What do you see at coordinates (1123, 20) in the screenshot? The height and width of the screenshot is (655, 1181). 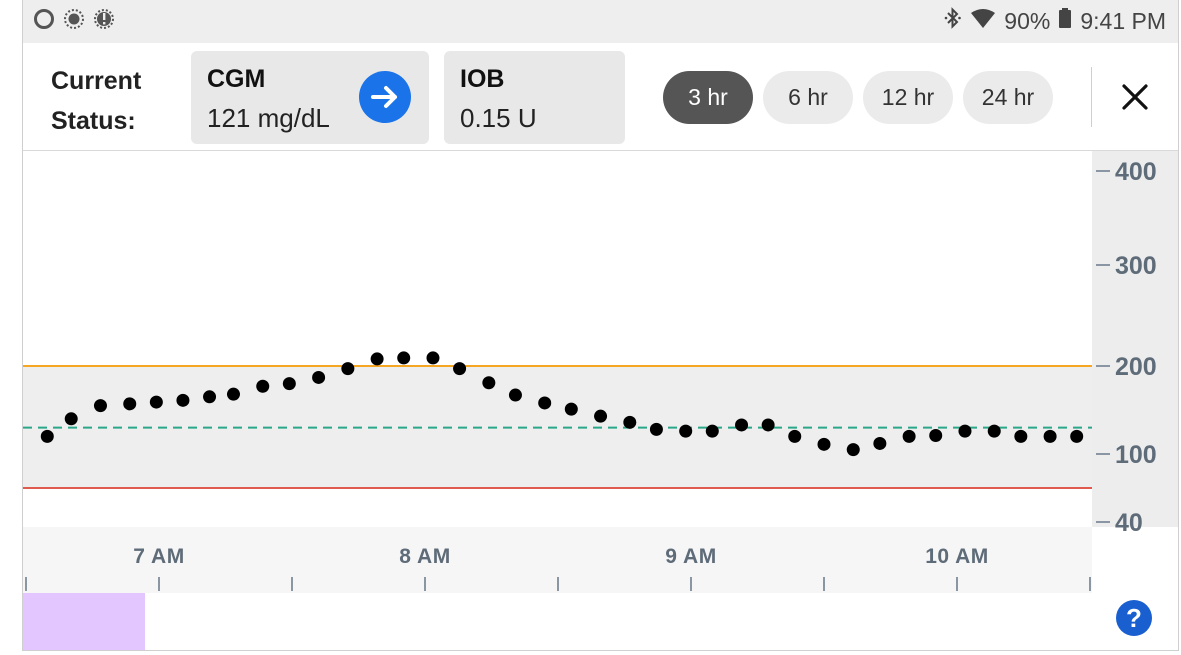 I see `status-time: 9:41 PM` at bounding box center [1123, 20].